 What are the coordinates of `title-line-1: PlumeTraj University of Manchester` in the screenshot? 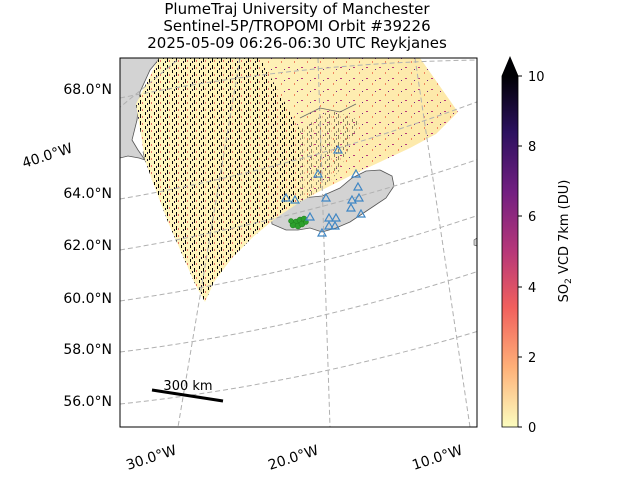 It's located at (297, 9).